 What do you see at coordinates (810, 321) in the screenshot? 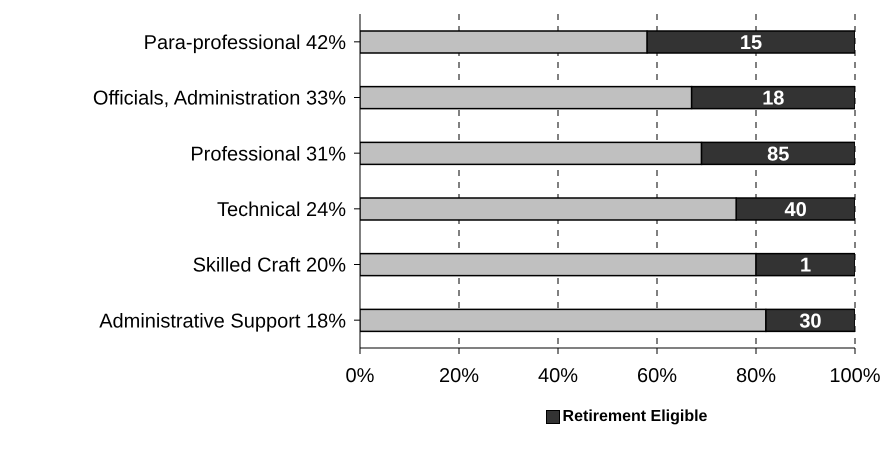
I see `annotation: 30` at bounding box center [810, 321].